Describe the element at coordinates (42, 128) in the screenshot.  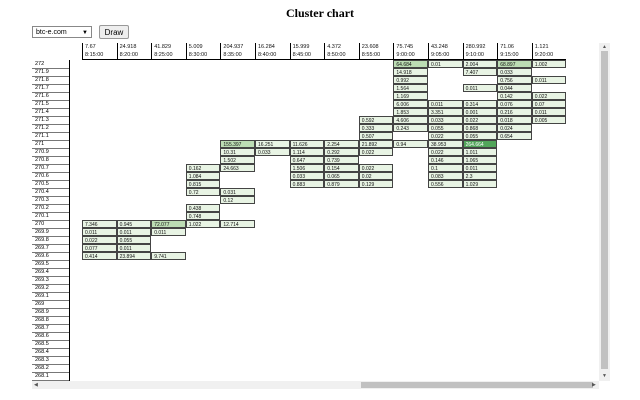
I see `price-label: 271.2` at that location.